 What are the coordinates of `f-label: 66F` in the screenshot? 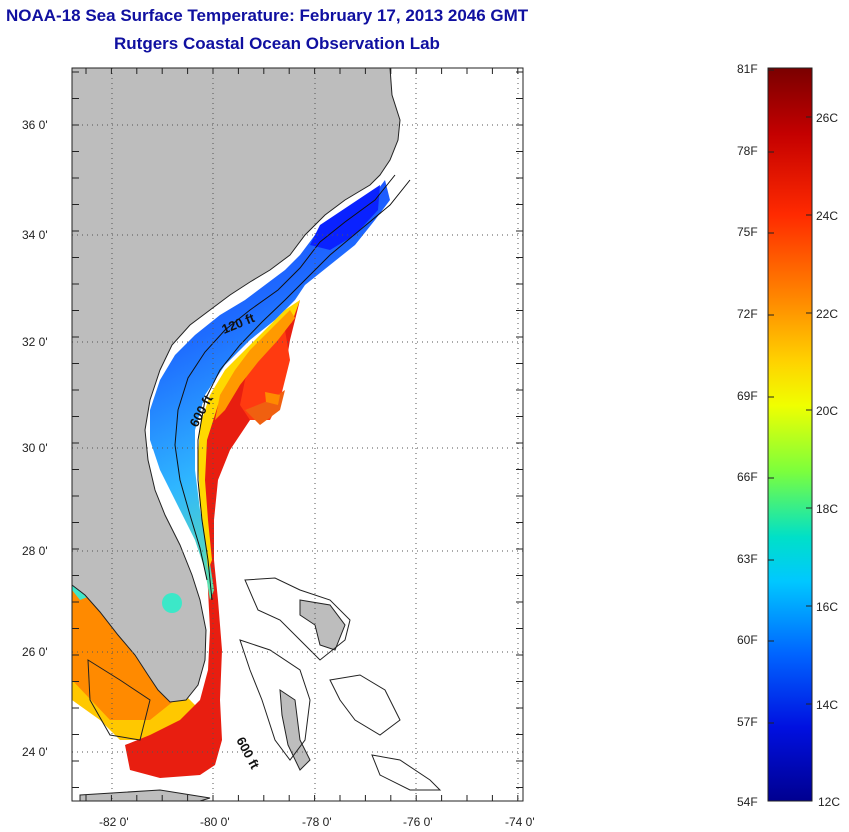 It's located at (747, 477).